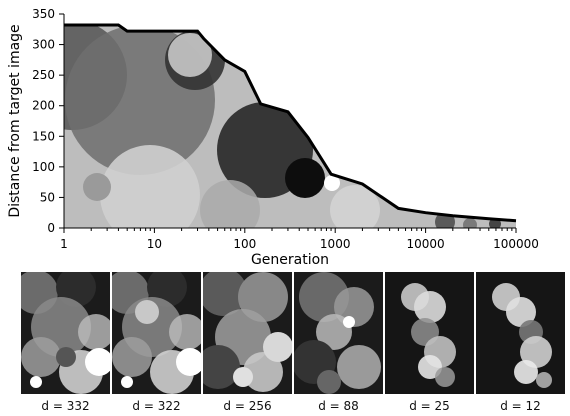 The image size is (570, 416). I want to click on y-tick-label: 100, so click(43, 167).